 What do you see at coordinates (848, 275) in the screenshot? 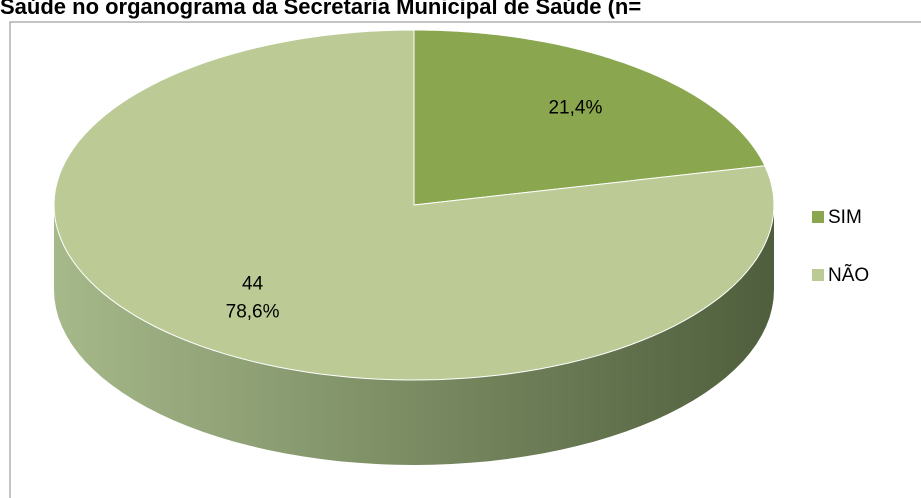
I see `legend-label: NÃO` at bounding box center [848, 275].